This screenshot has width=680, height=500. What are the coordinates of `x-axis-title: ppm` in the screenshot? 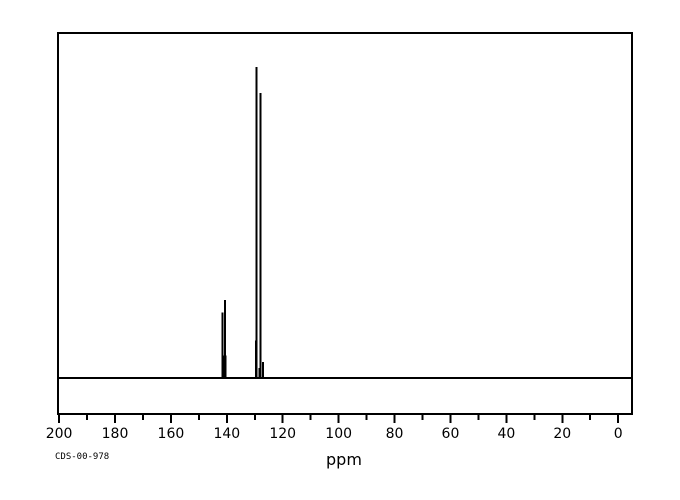 It's located at (344, 459).